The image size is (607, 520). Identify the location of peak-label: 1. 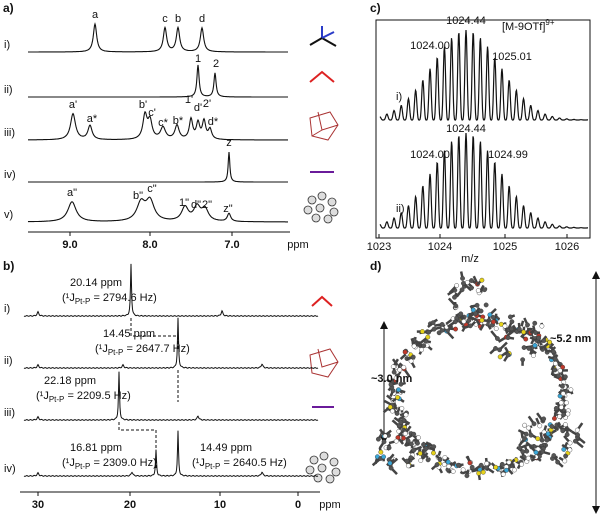
(198, 59).